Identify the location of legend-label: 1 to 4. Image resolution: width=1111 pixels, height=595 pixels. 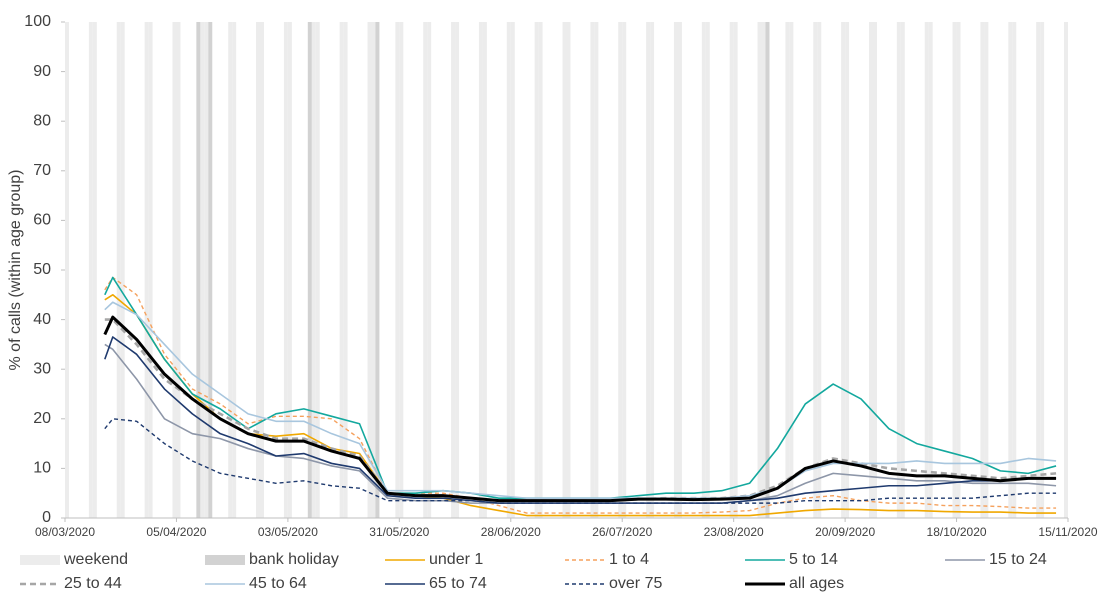
(629, 559).